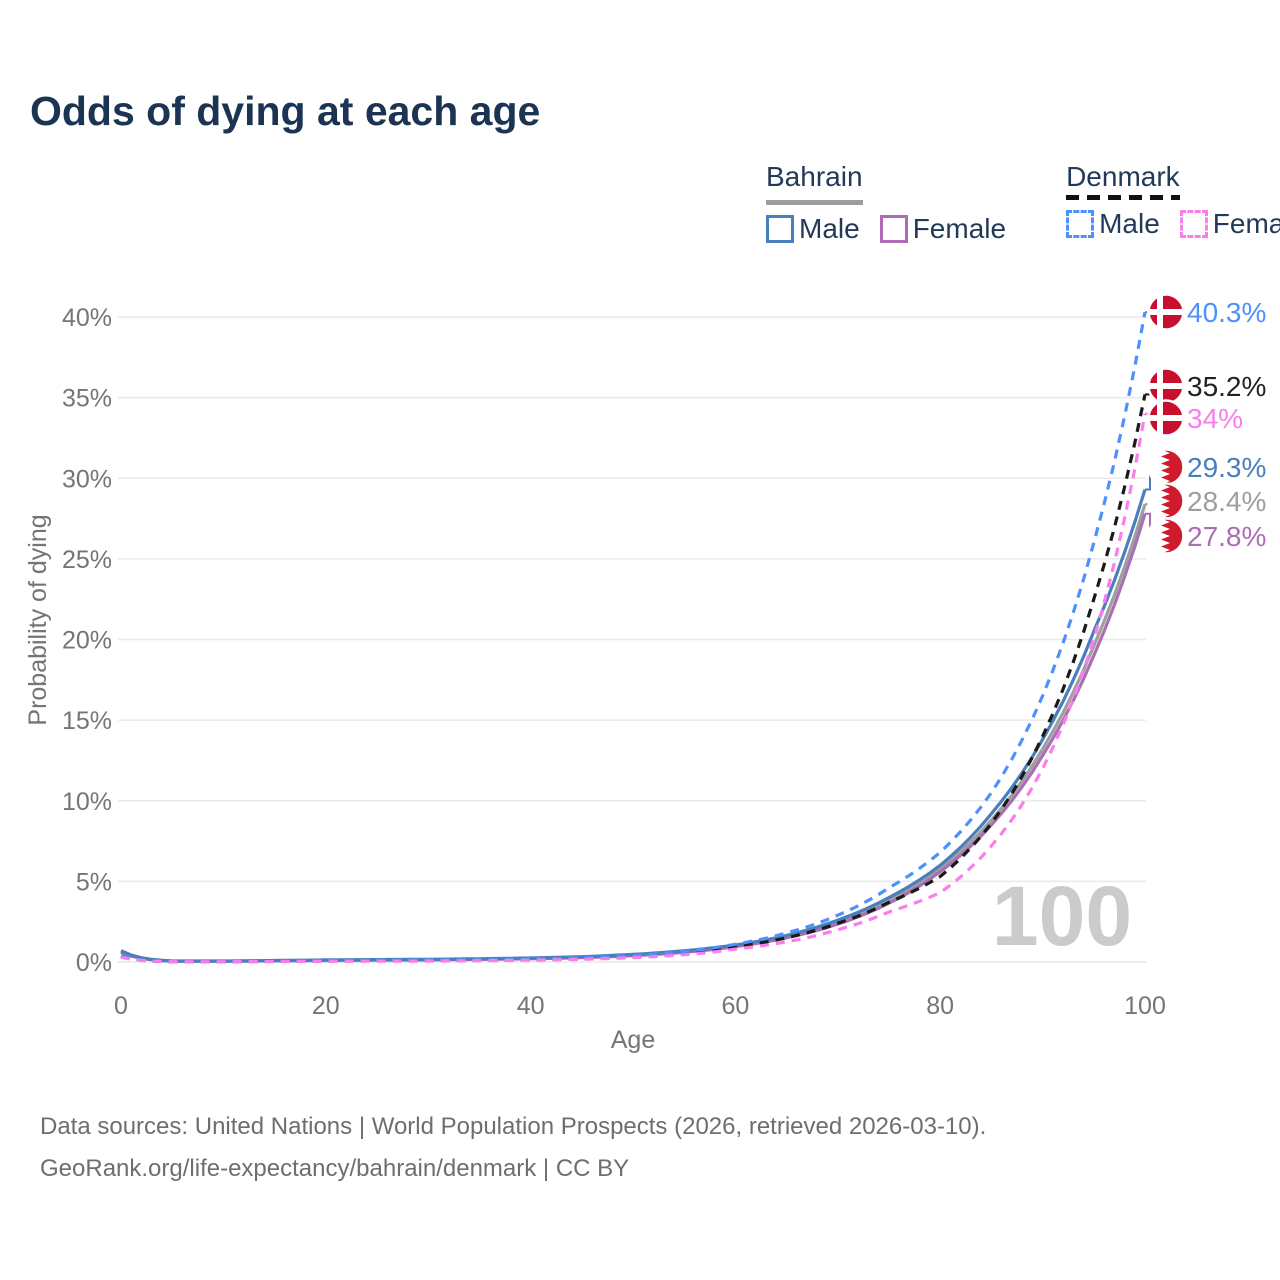 This screenshot has width=1280, height=1280. I want to click on end-value-label: 40.3%, so click(1226, 312).